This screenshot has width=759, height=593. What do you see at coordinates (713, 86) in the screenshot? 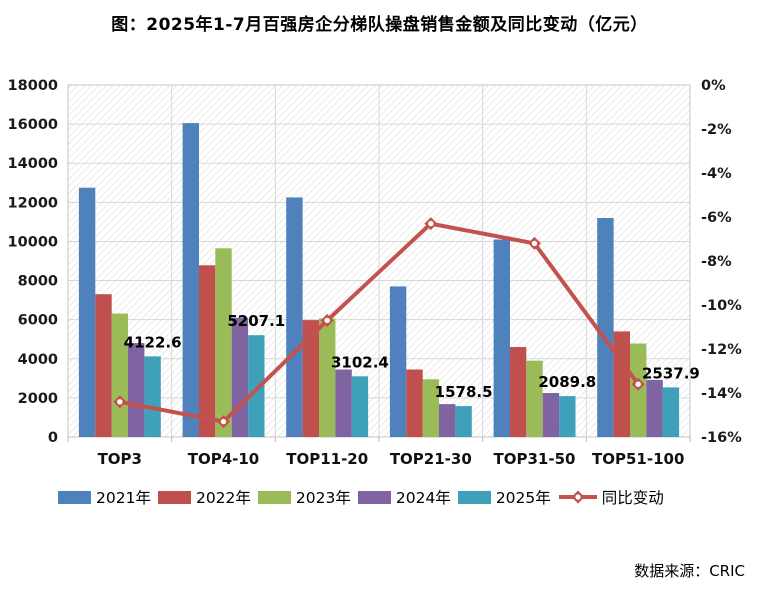
I see `right-tick-0%: 0%` at bounding box center [713, 86].